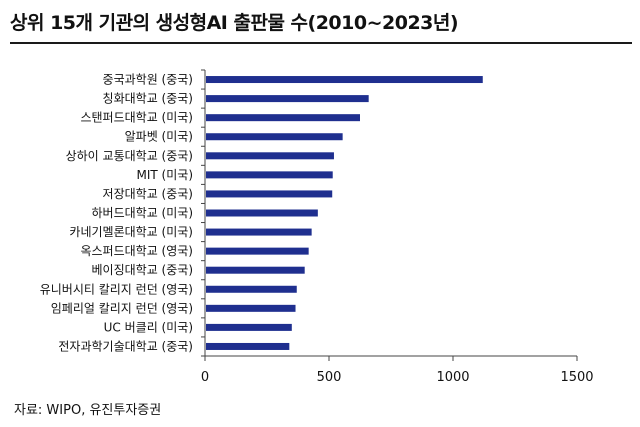 This screenshot has height=427, width=640. What do you see at coordinates (159, 137) in the screenshot?
I see `category-label: 알파벳 (미국)` at bounding box center [159, 137].